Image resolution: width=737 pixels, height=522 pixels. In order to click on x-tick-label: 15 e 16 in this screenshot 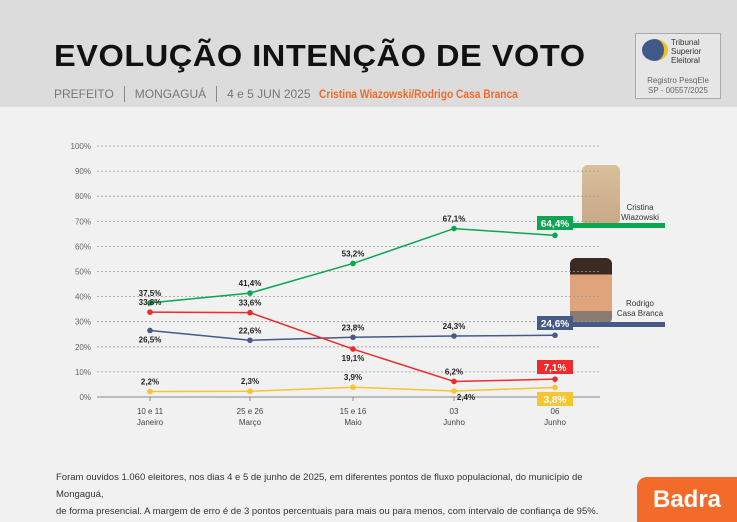, I will do `click(353, 411)`.